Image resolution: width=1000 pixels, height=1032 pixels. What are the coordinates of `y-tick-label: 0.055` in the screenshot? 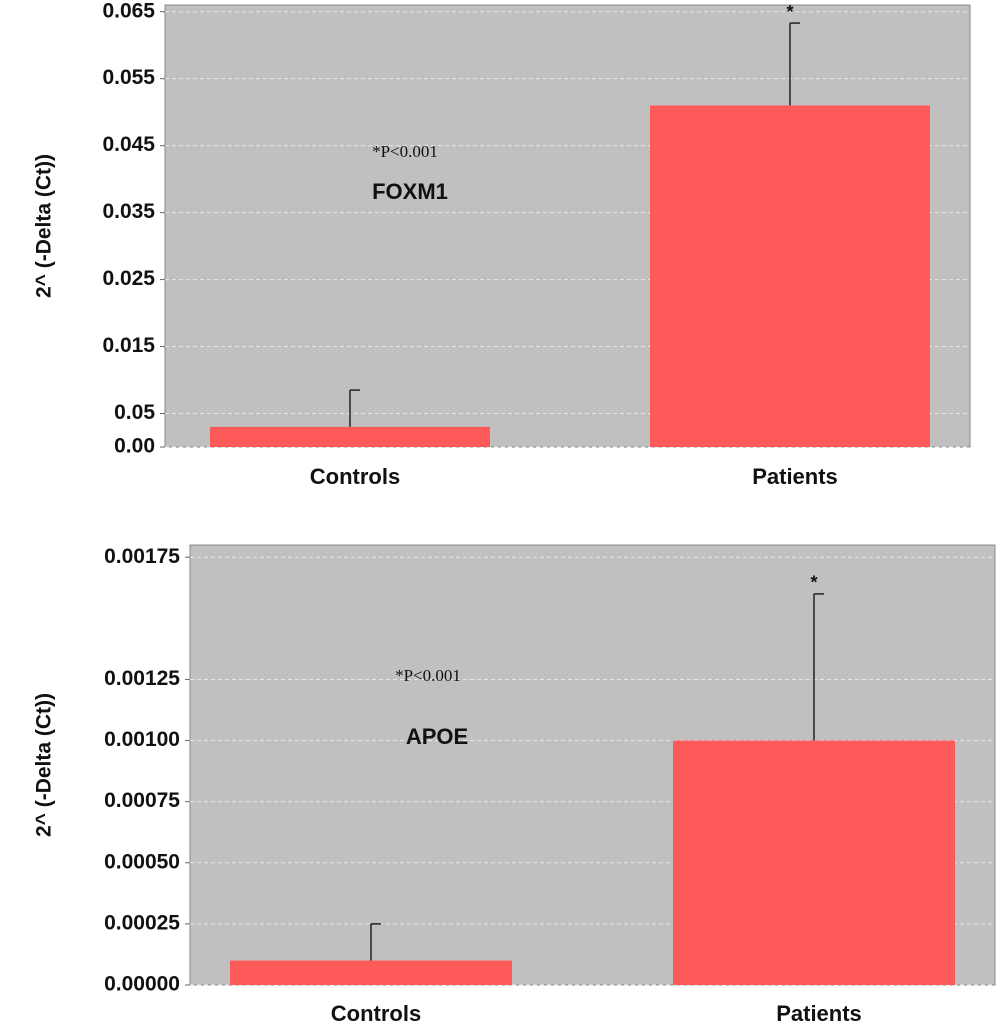 It's located at (128, 77).